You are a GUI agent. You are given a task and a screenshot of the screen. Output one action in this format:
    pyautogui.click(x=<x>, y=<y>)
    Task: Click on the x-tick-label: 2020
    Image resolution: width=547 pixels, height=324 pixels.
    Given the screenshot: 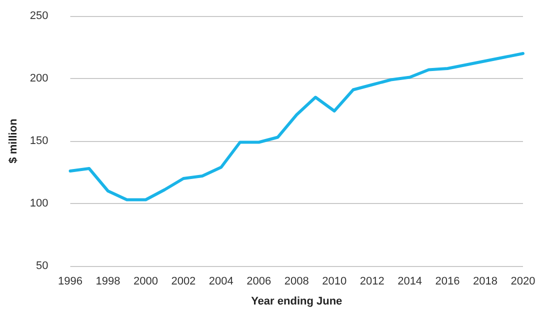 What is the action you would take?
    pyautogui.click(x=523, y=282)
    